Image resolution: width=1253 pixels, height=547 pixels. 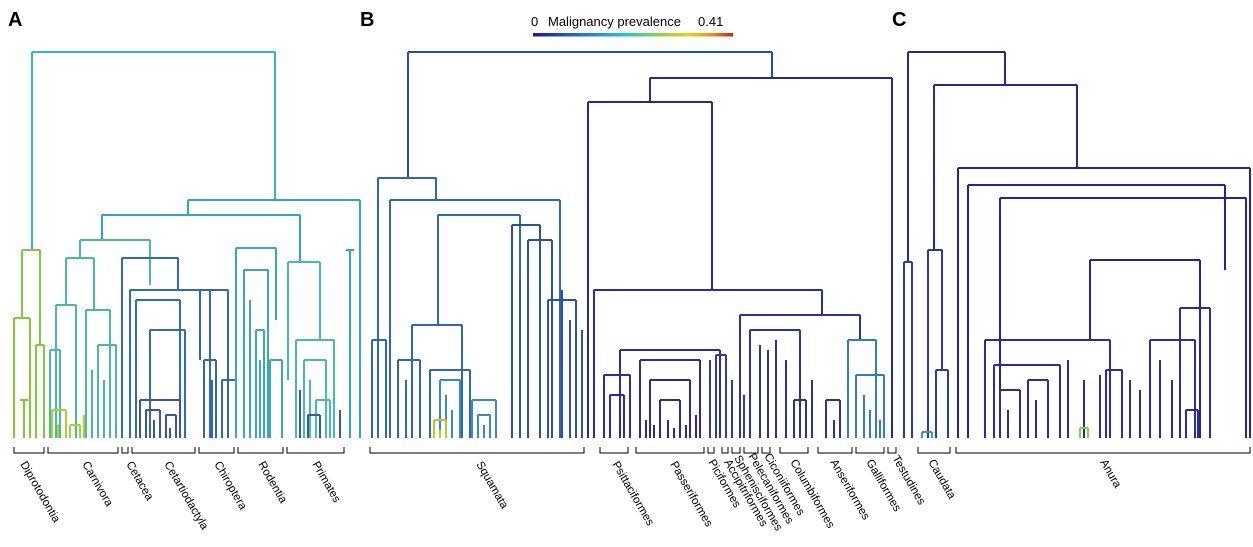 I want to click on tree-c-anura-right, so click(x=1180, y=372).